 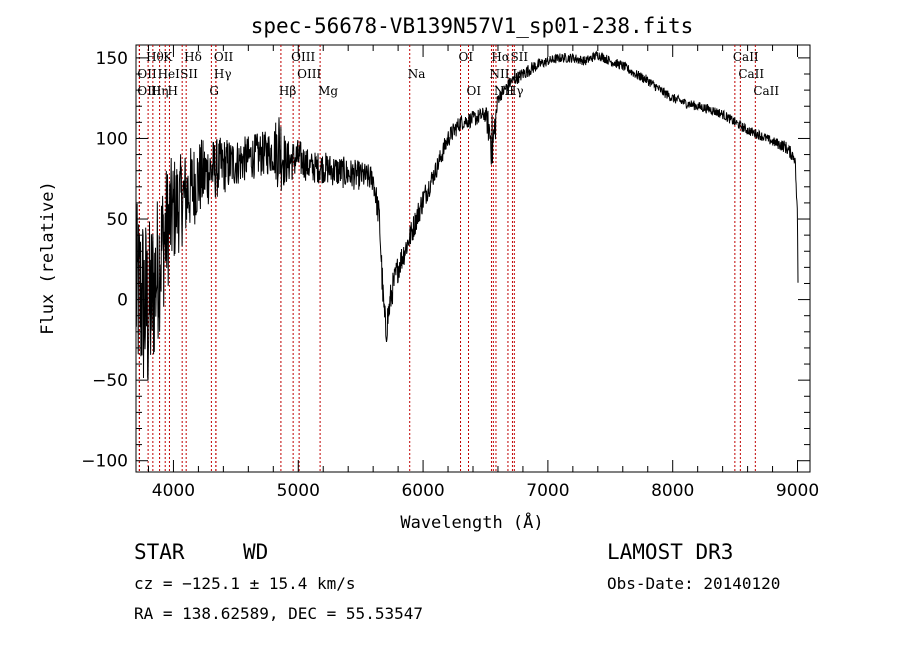 What do you see at coordinates (287, 91) in the screenshot?
I see `emission-line-label: Hβ` at bounding box center [287, 91].